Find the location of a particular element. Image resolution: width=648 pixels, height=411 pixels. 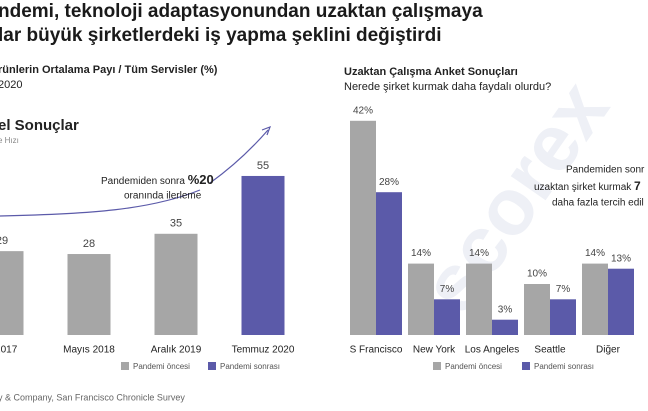

x-tick-label: Seattle is located at coordinates (550, 350).